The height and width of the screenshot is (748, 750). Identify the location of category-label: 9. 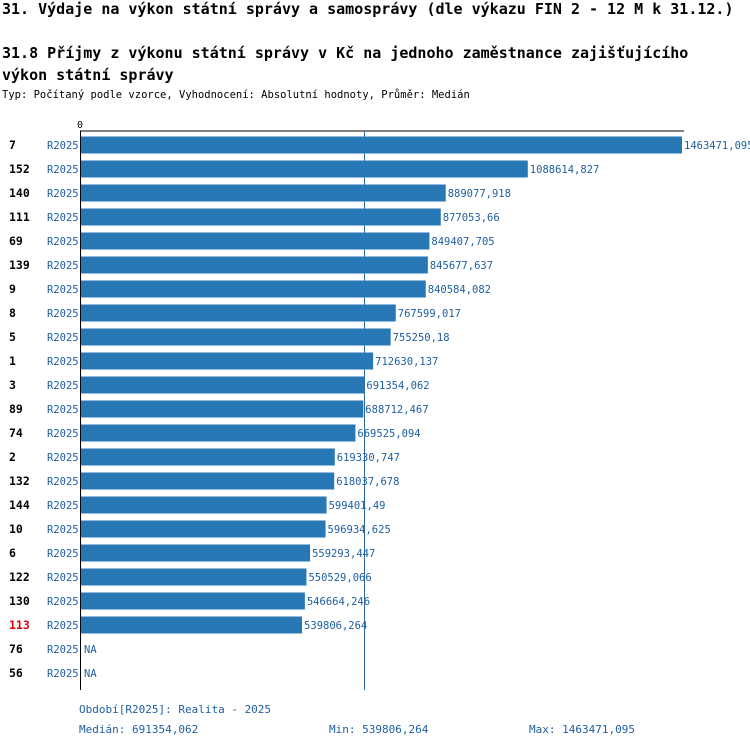
(12, 289).